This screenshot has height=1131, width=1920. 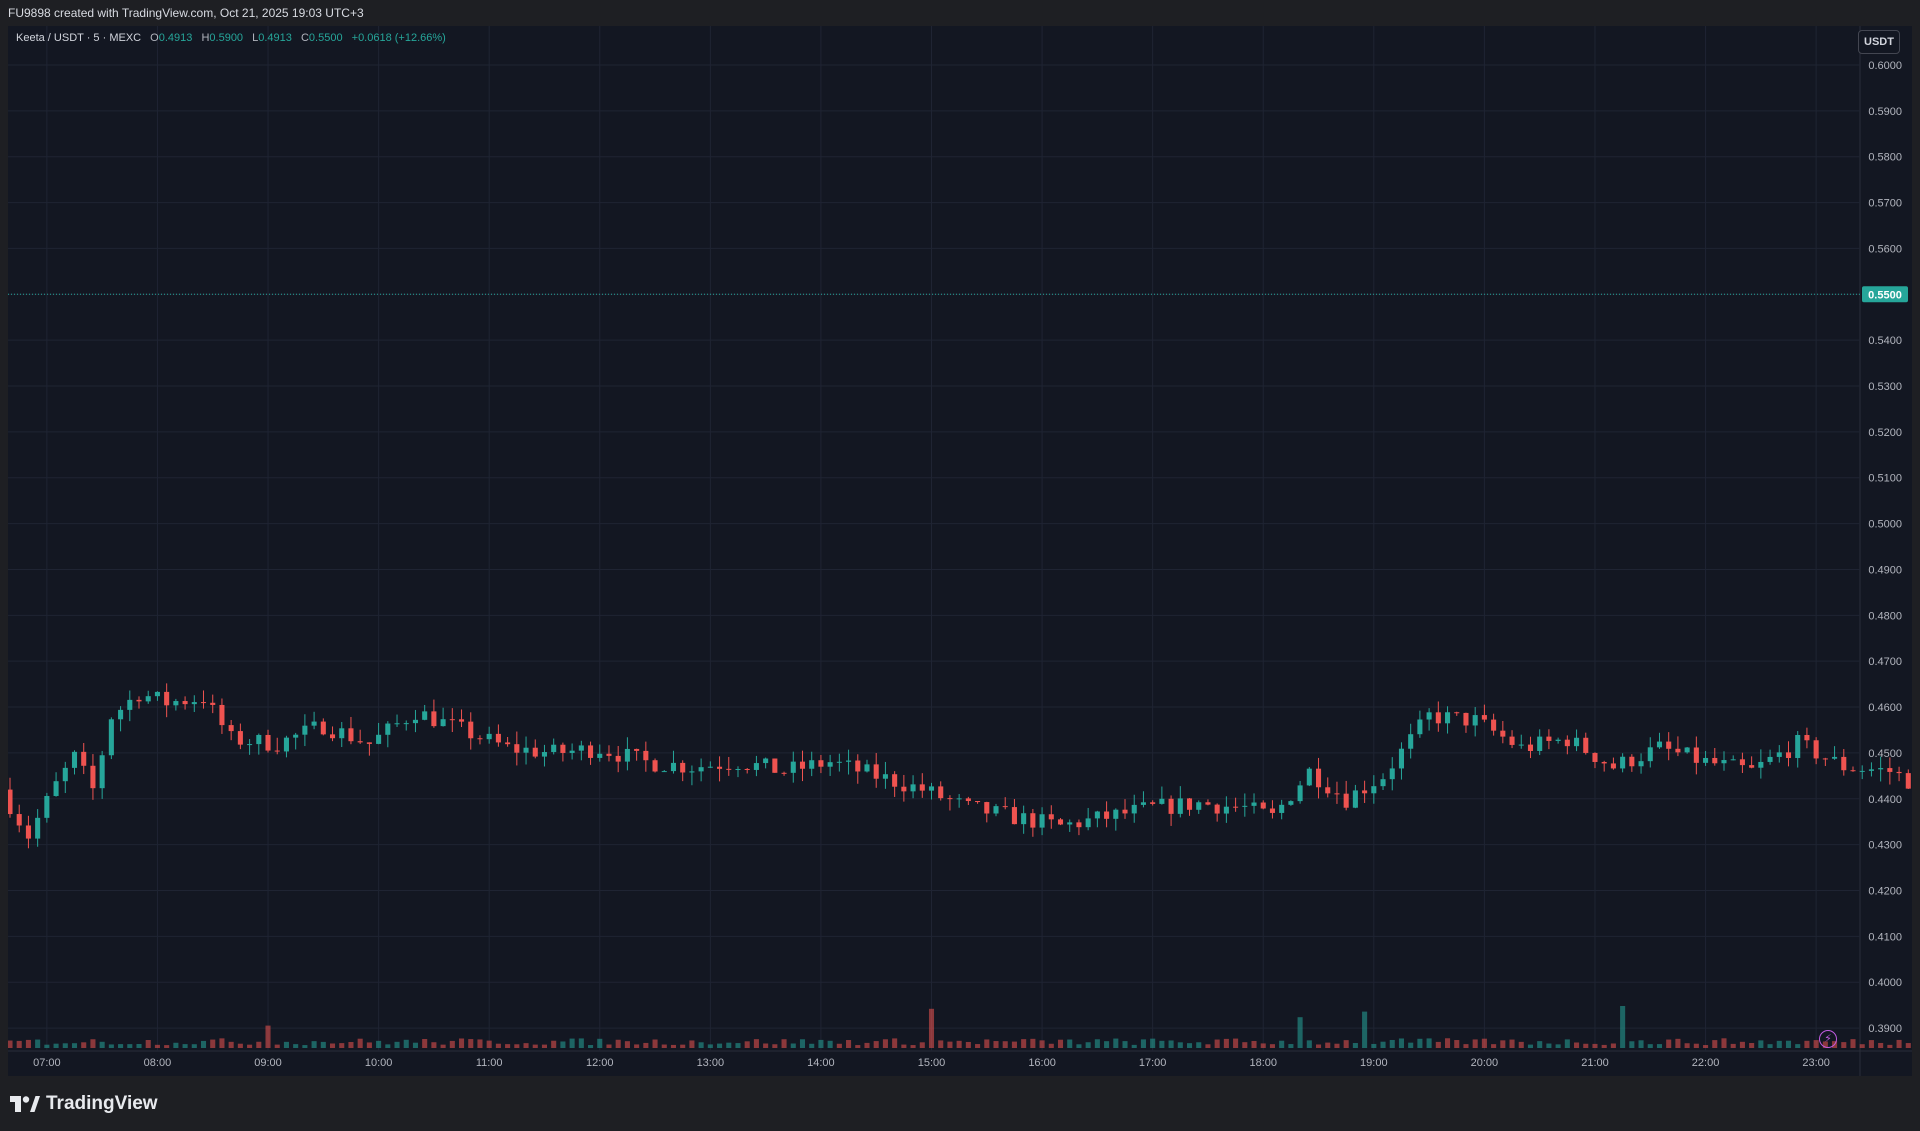 I want to click on tradingview-brand: TradingView, so click(x=84, y=1104).